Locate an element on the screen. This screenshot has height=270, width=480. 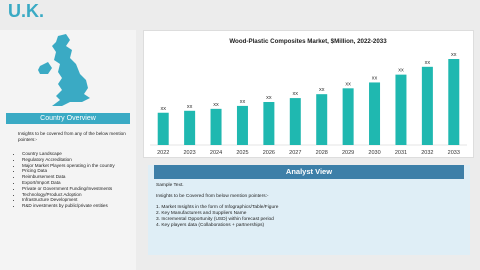
x-tick-label: 2030 is located at coordinates (374, 153).